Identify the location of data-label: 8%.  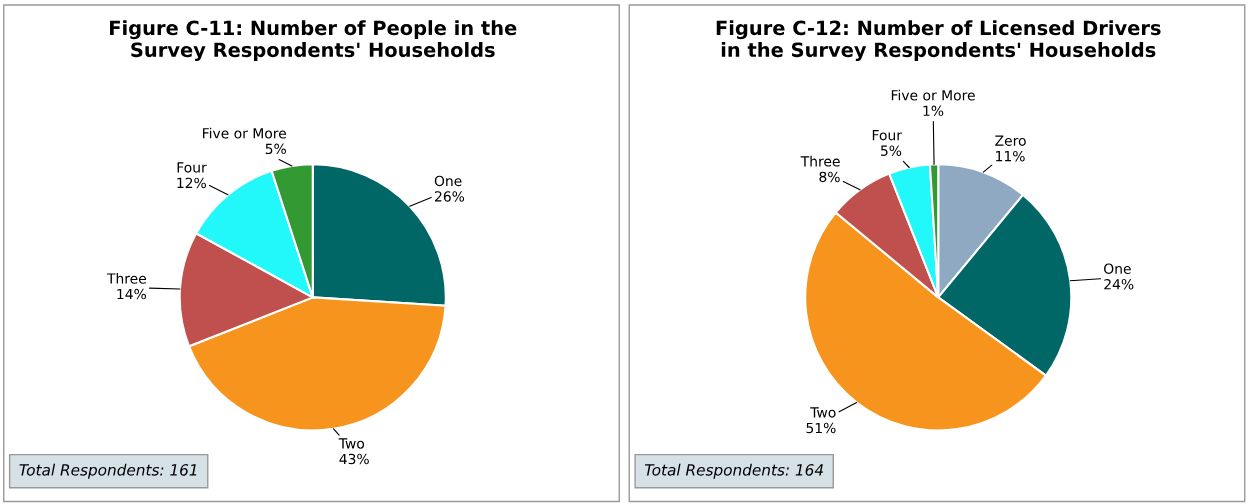
(829, 177).